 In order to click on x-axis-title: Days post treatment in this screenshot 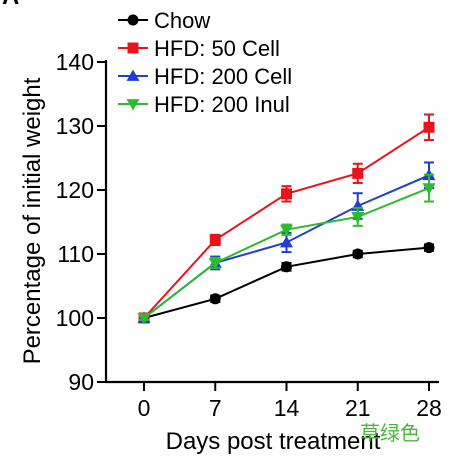, I will do `click(273, 441)`.